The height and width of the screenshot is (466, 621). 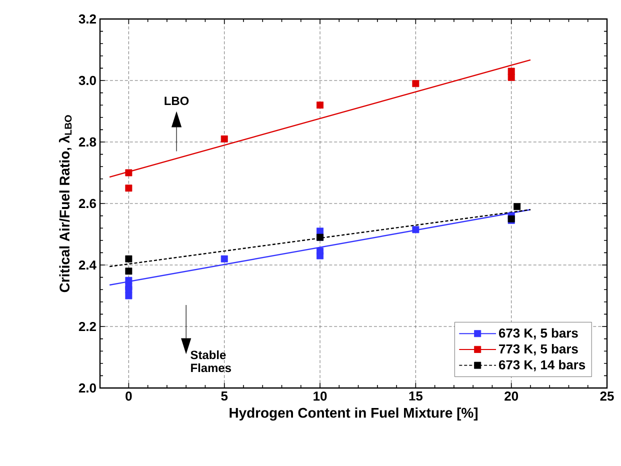 What do you see at coordinates (87, 142) in the screenshot?
I see `y-tick-label: 2.8` at bounding box center [87, 142].